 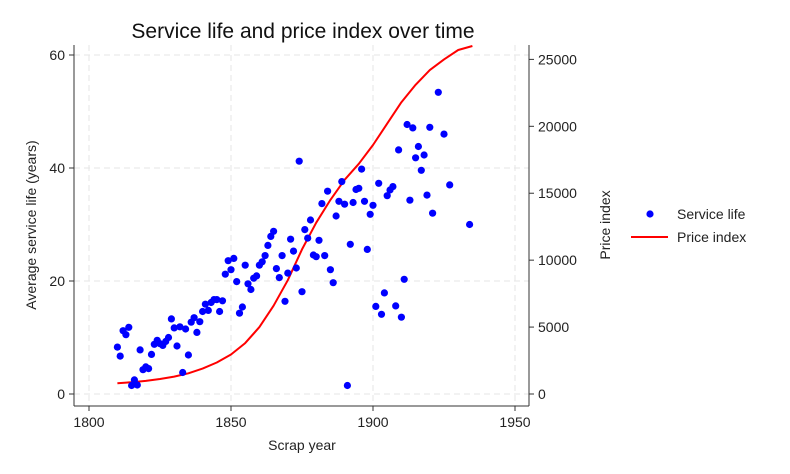 What do you see at coordinates (57, 55) in the screenshot?
I see `y-tick-label: 60` at bounding box center [57, 55].